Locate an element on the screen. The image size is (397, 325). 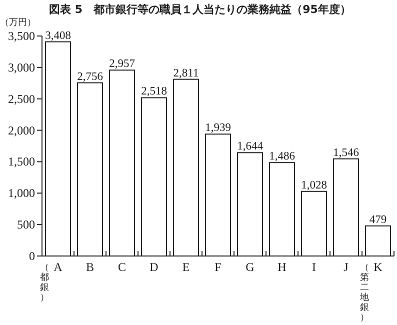
y-axis-title: （万円） is located at coordinates (18, 23).